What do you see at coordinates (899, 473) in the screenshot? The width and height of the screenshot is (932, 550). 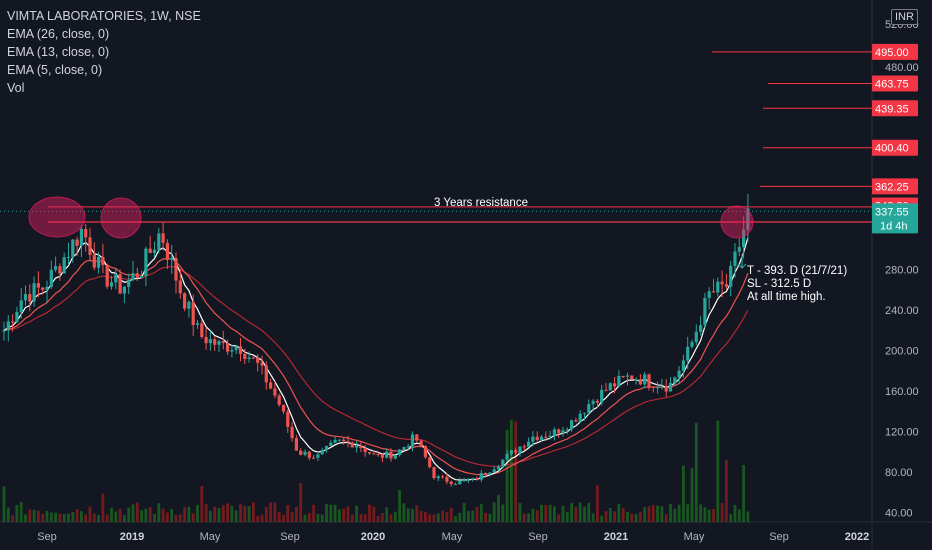 I see `y-tick-label: 80.00` at bounding box center [899, 473].